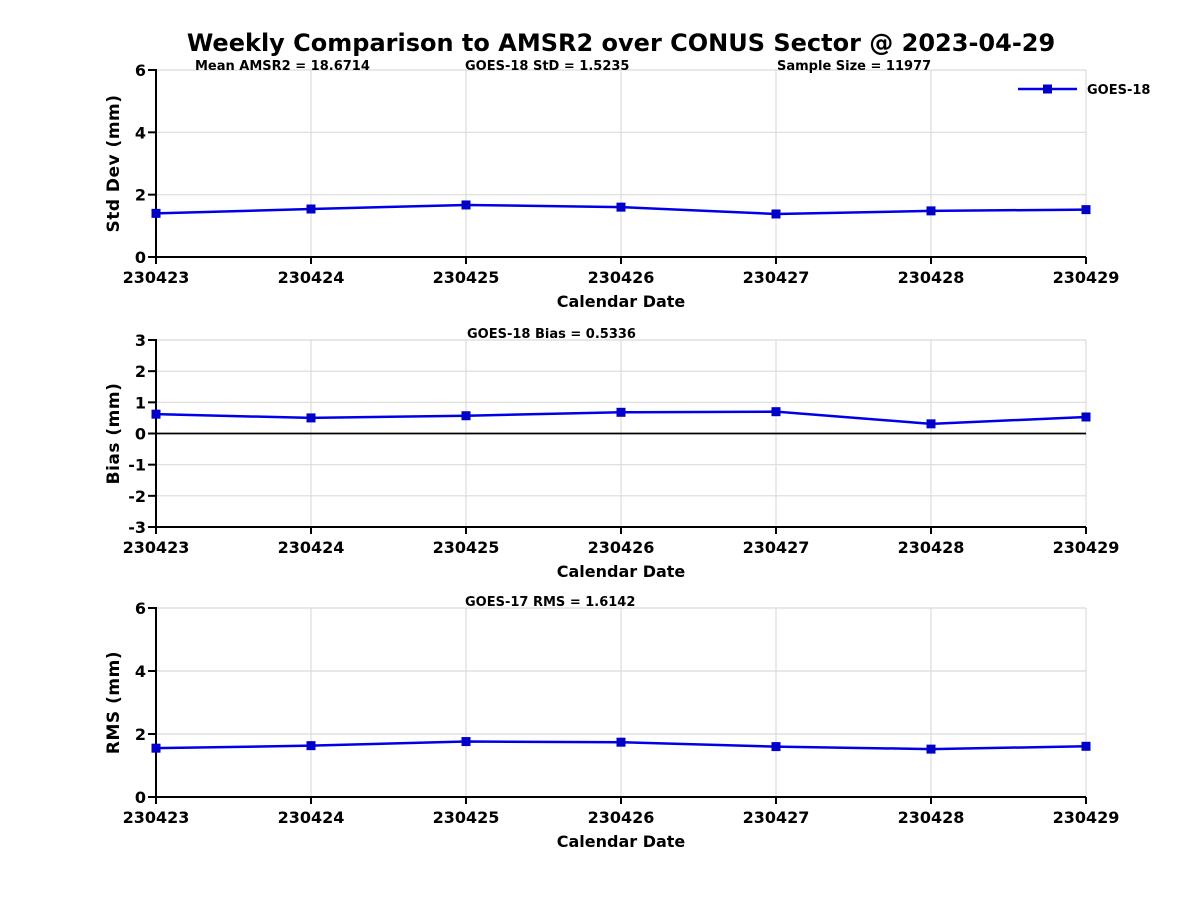 The height and width of the screenshot is (900, 1200). Describe the element at coordinates (1047, 89) in the screenshot. I see `legend-marker` at that location.